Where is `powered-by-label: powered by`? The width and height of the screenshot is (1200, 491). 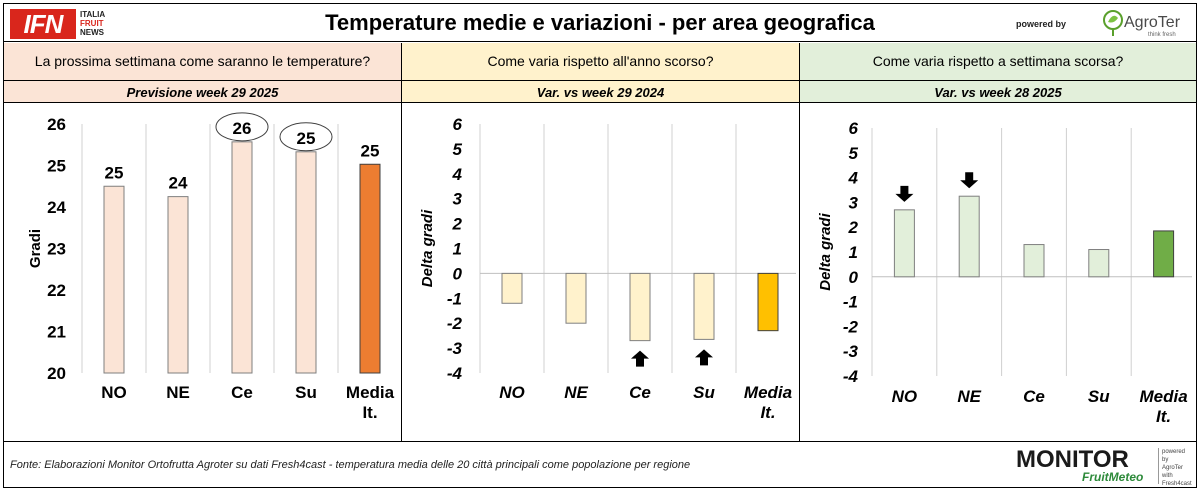 powered-by-label: powered by is located at coordinates (1041, 24).